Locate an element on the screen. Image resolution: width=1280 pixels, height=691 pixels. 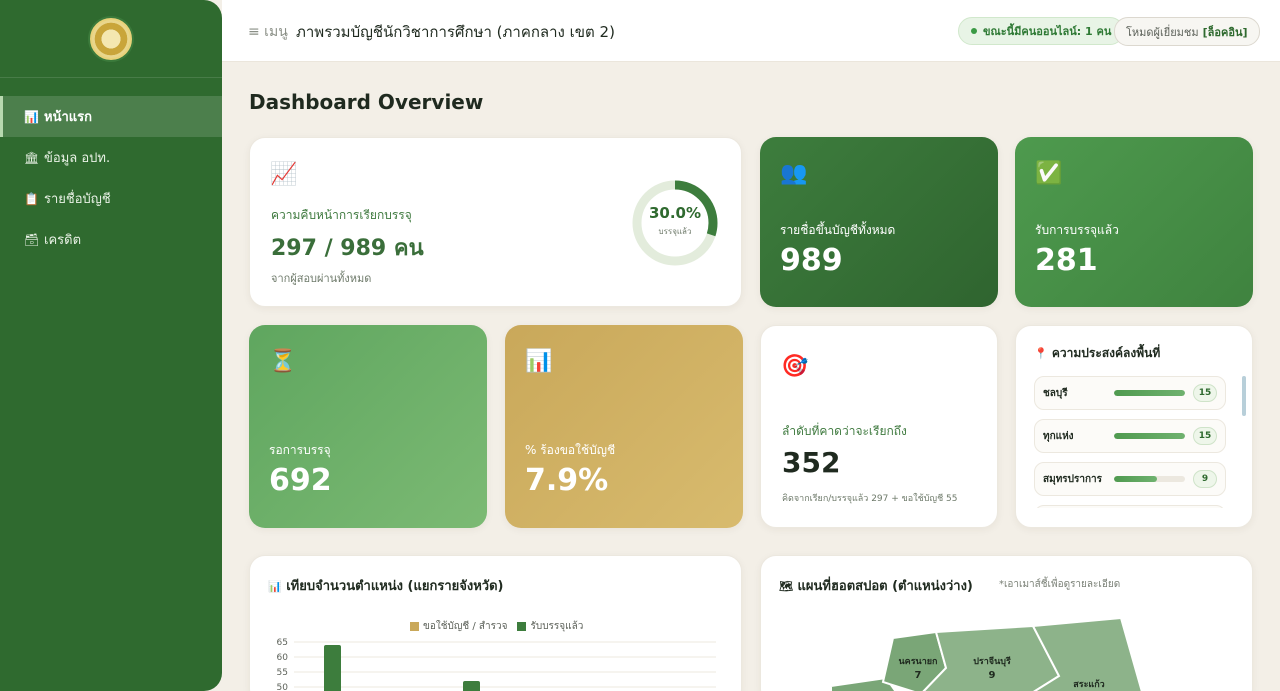
cabinet-icon: 🗃 is located at coordinates (32, 239).